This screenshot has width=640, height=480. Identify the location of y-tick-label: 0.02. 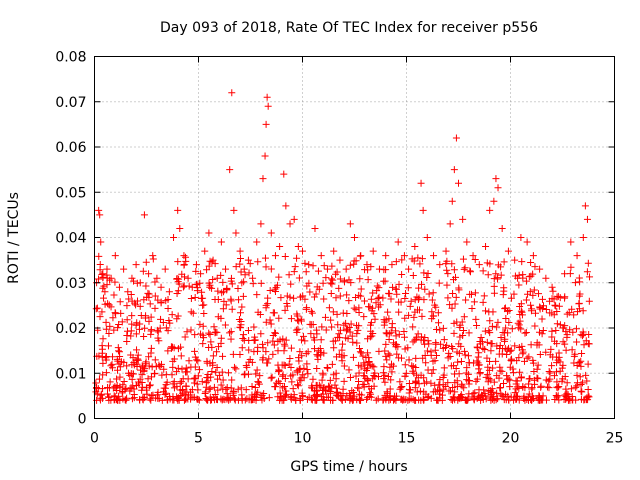
(70, 329).